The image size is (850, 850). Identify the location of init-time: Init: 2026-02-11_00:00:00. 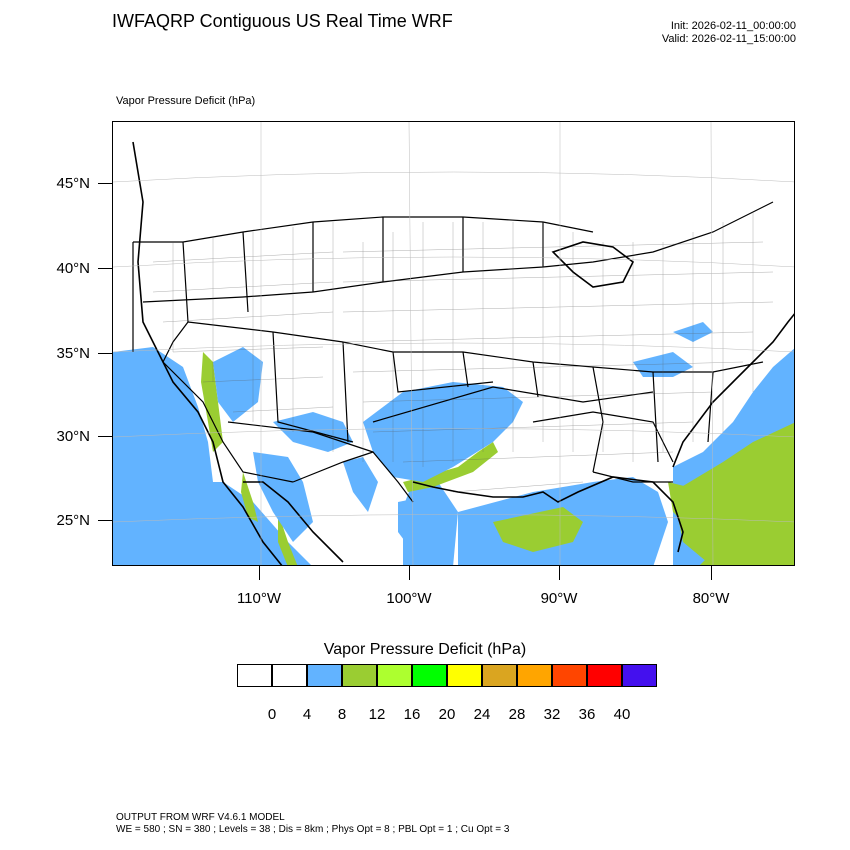
(733, 26).